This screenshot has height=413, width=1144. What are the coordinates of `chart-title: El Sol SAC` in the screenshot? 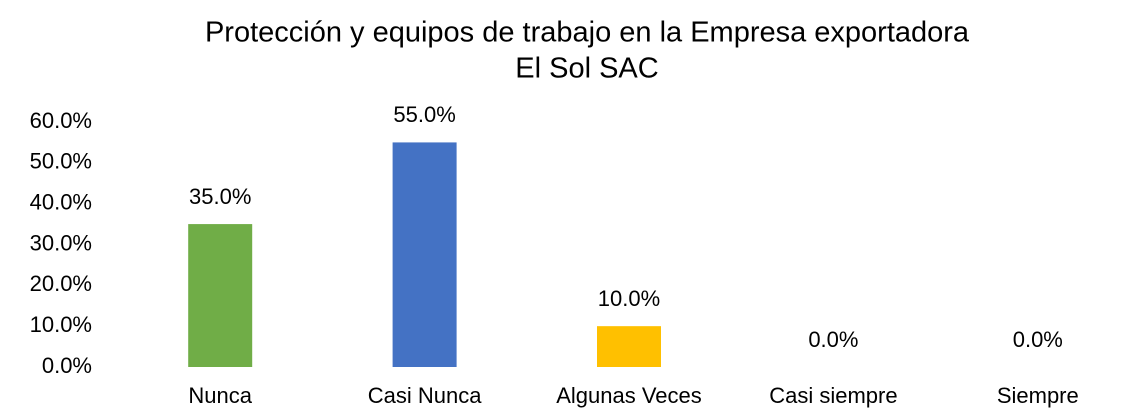 It's located at (586, 69).